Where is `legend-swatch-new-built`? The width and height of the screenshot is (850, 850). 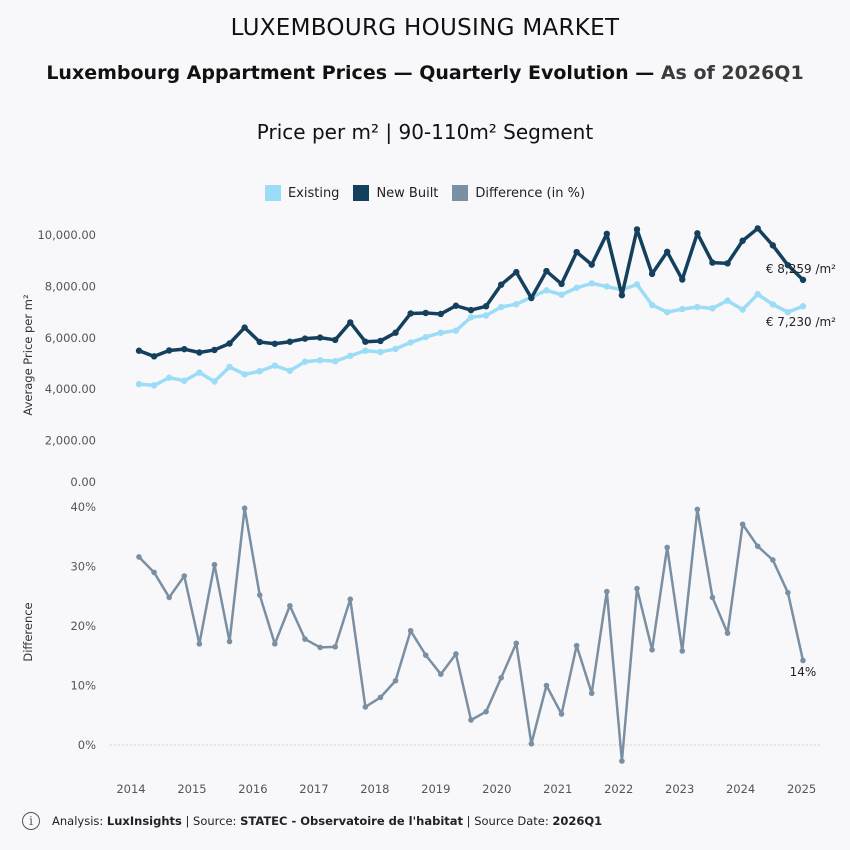 legend-swatch-new-built is located at coordinates (361, 193).